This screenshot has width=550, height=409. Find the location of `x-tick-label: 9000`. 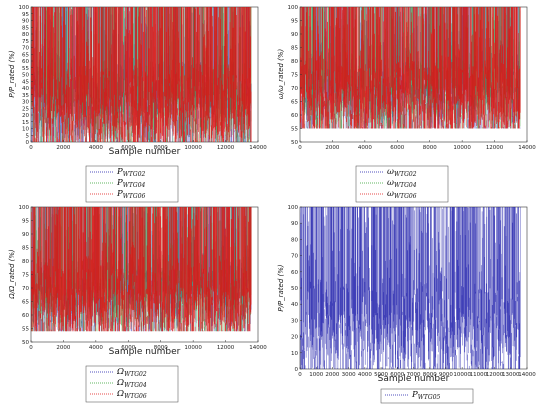

x-tick-label: 9000 is located at coordinates (446, 375).